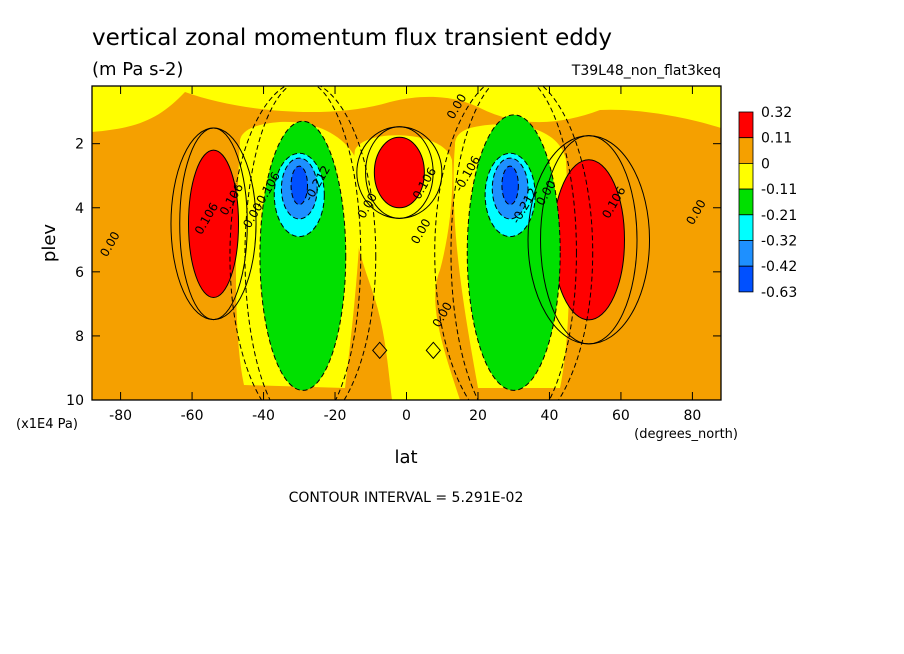 This screenshot has height=654, width=904. What do you see at coordinates (686, 434) in the screenshot?
I see `x-axis-units: (degrees_north)` at bounding box center [686, 434].